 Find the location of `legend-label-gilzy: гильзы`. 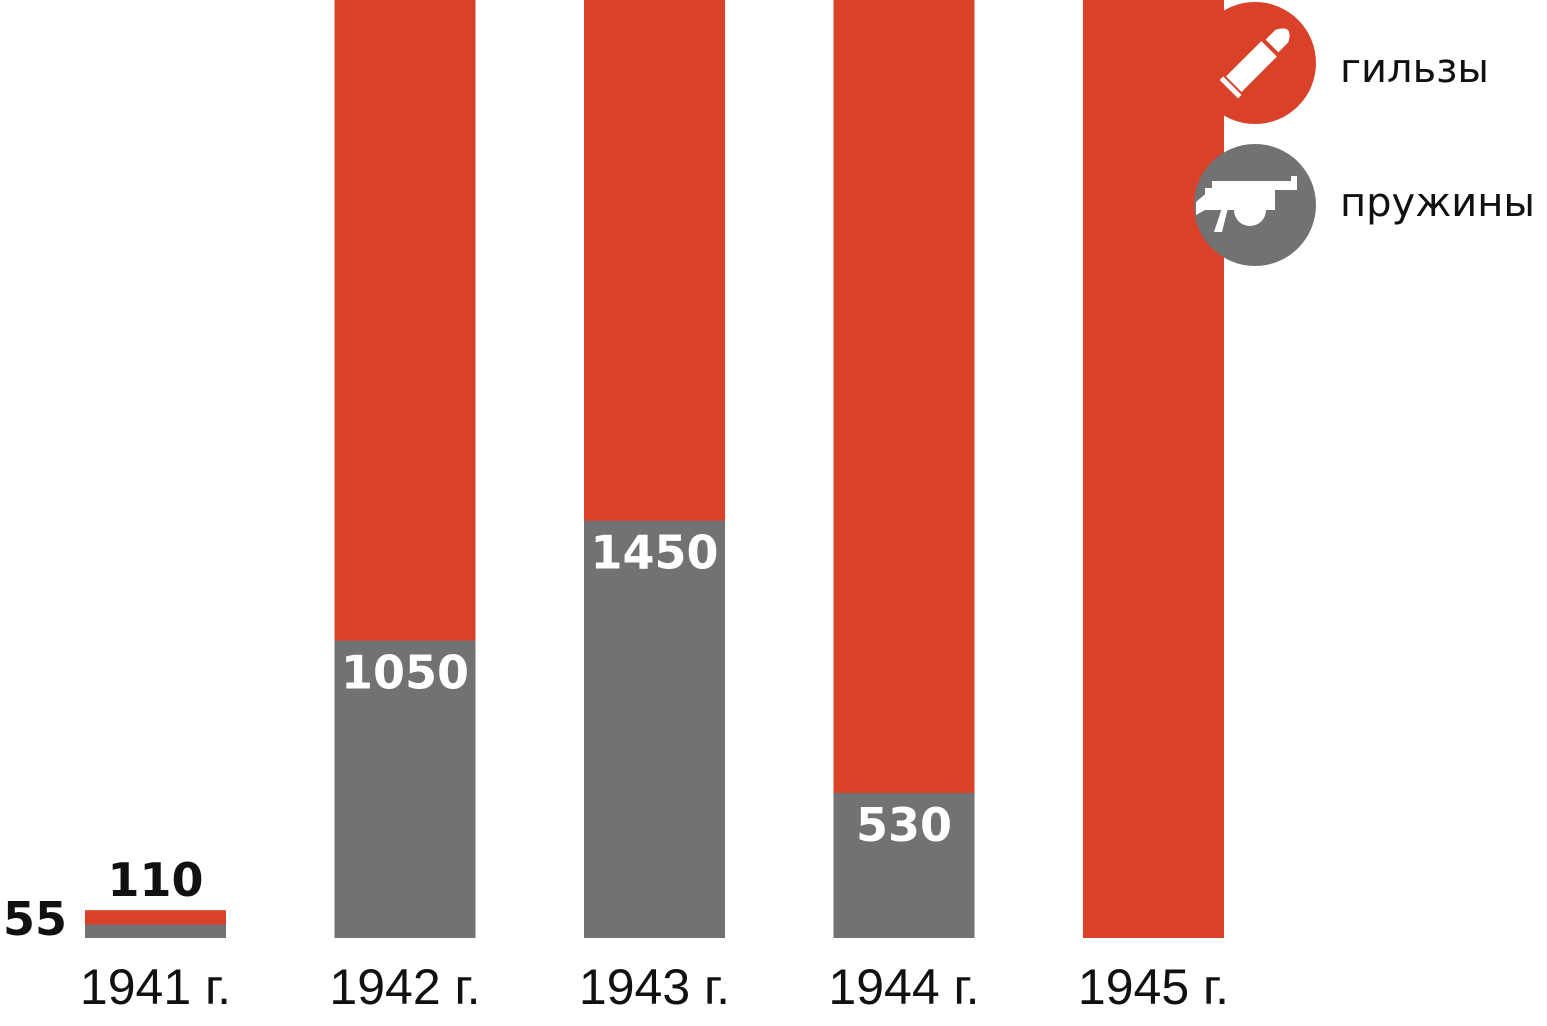

legend-label-gilzy: гильзы is located at coordinates (1414, 69).